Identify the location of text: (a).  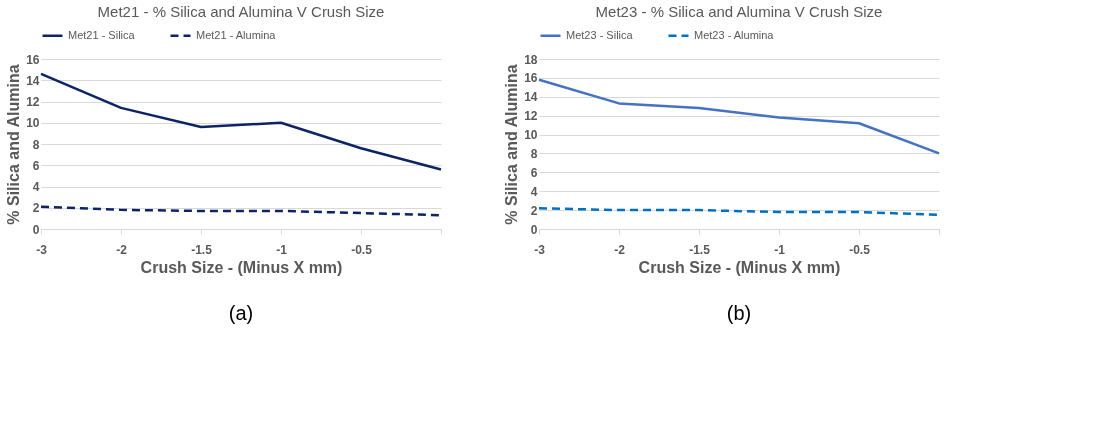
(241, 313).